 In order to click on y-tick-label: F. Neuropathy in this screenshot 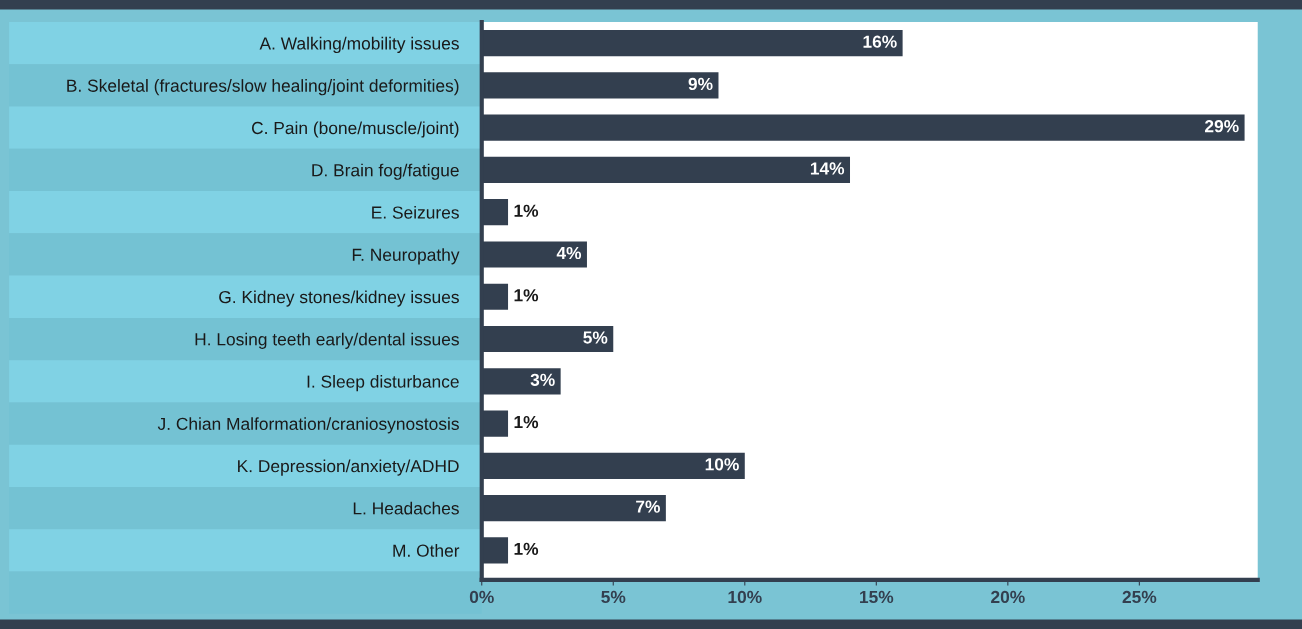, I will do `click(406, 256)`.